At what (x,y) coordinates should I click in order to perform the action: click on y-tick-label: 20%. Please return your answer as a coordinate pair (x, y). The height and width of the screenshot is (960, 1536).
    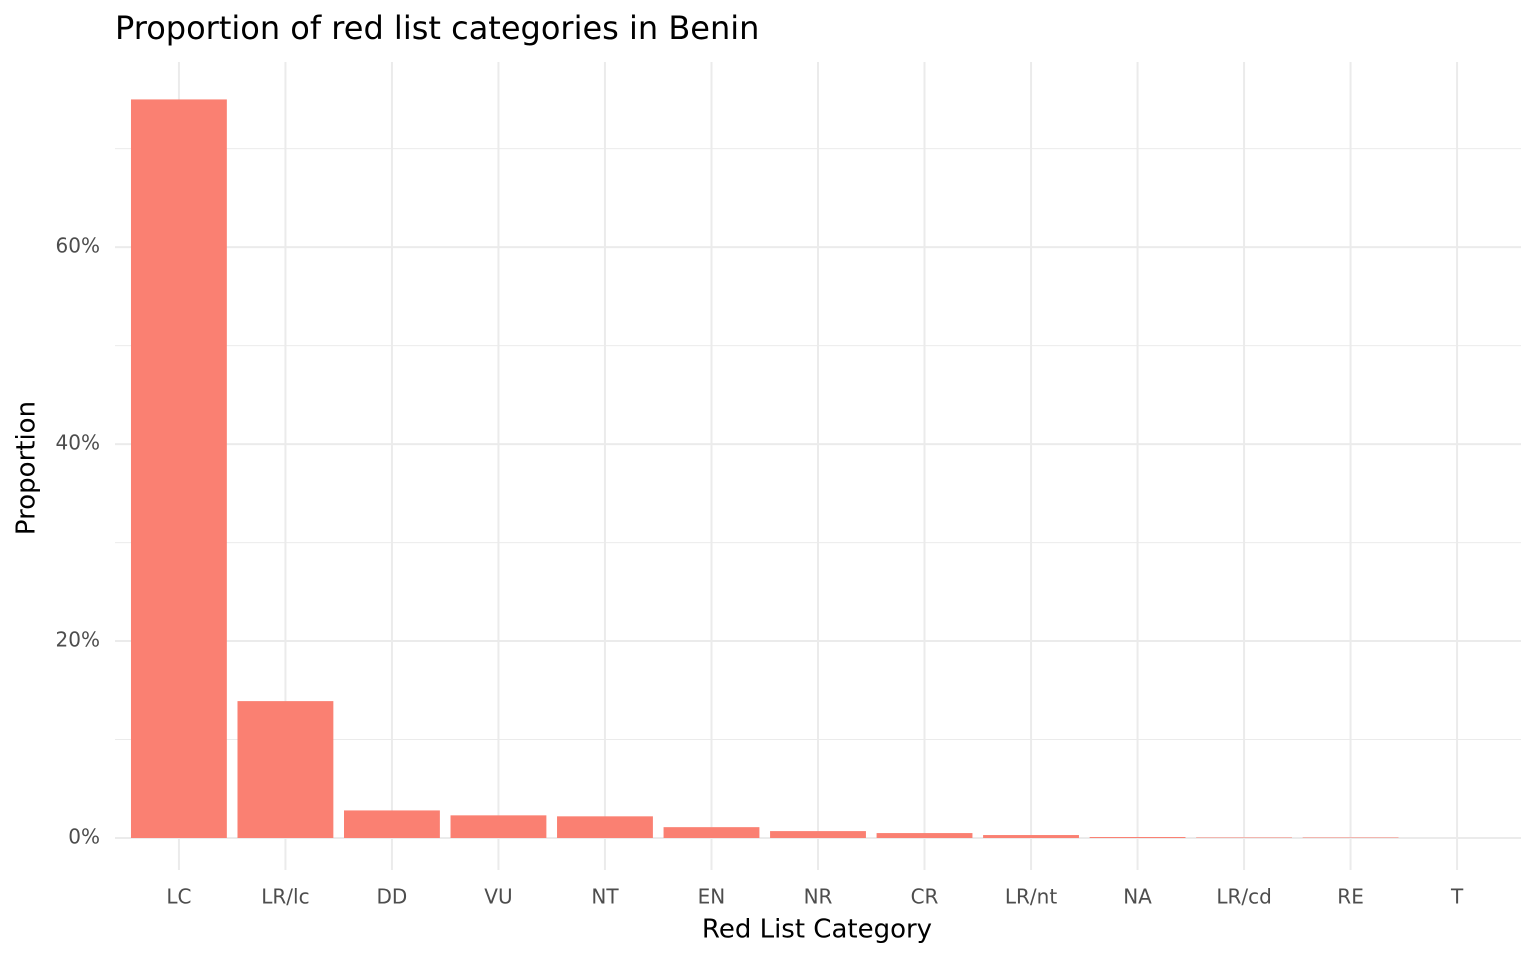
    Looking at the image, I should click on (78, 640).